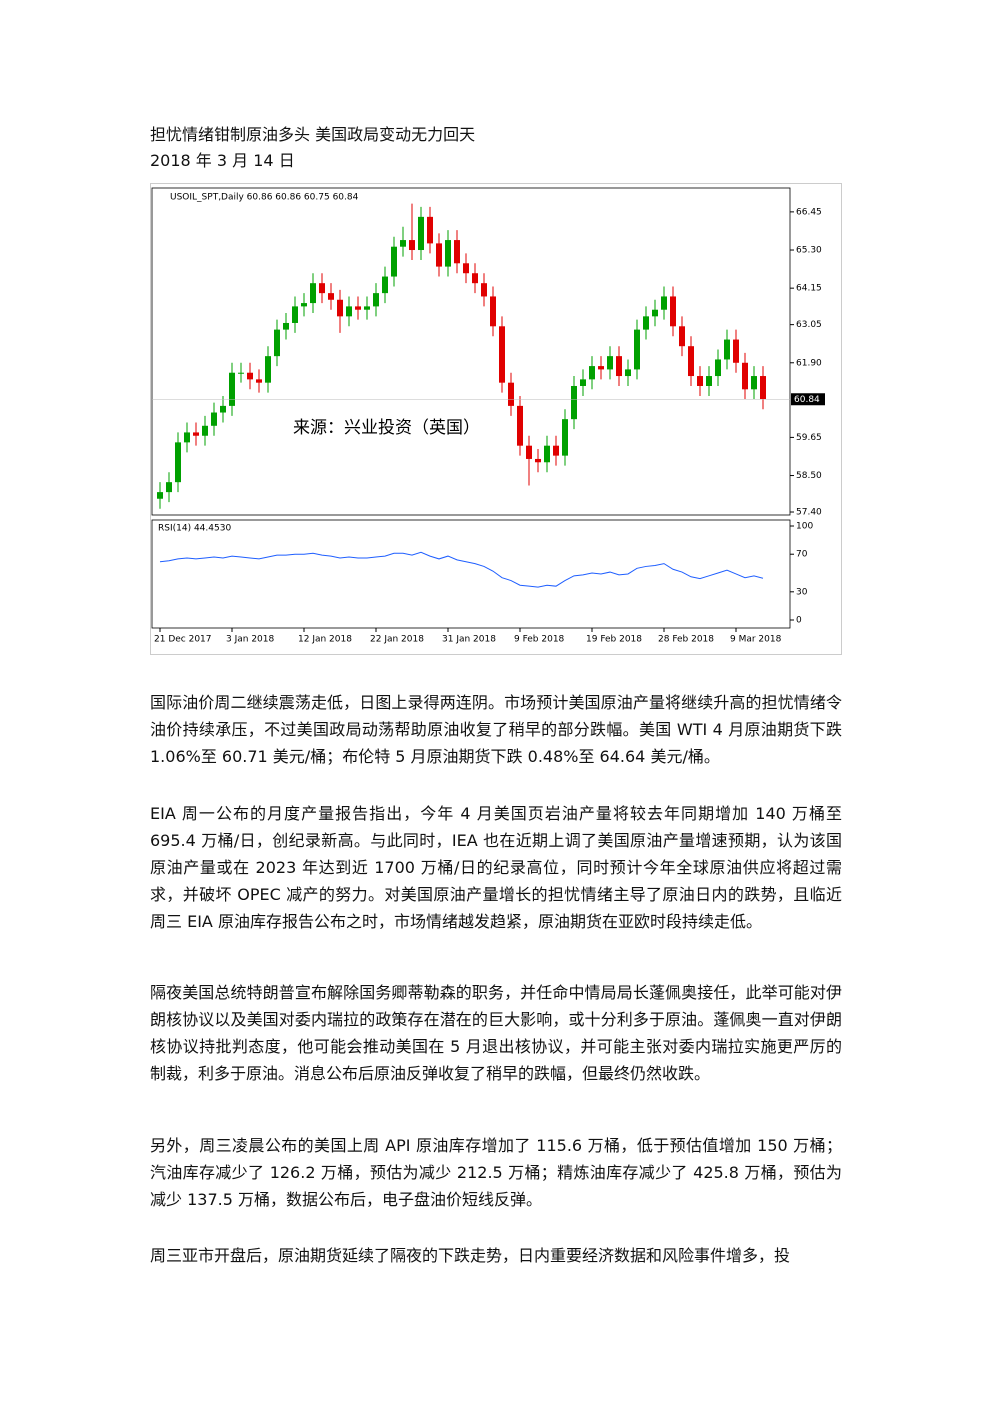  I want to click on x-tick-label: 28 Feb 2018, so click(686, 640).